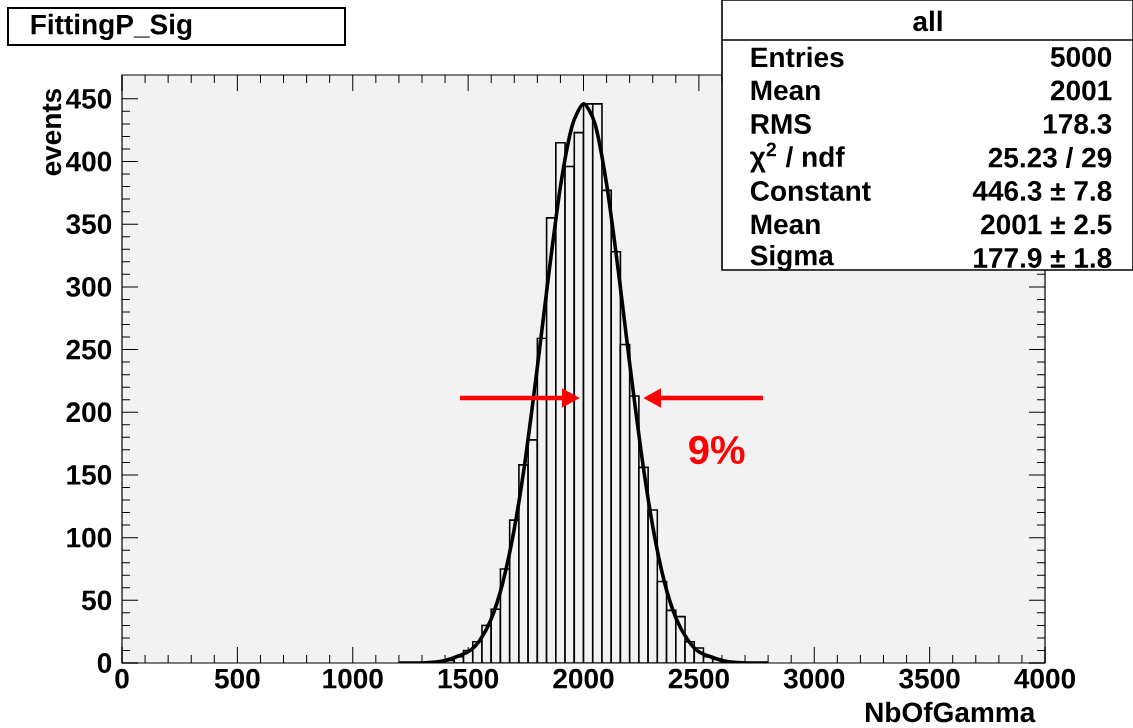 This screenshot has height=728, width=1133. What do you see at coordinates (89, 98) in the screenshot?
I see `y-tick-label: 450` at bounding box center [89, 98].